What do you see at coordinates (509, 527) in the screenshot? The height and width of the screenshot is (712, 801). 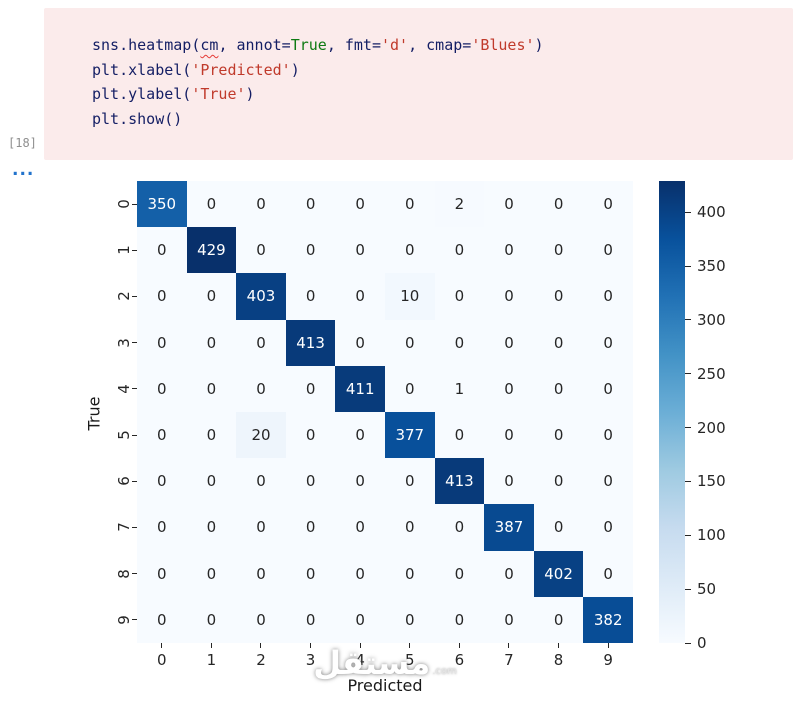 I see `heatmap-cell: 387` at bounding box center [509, 527].